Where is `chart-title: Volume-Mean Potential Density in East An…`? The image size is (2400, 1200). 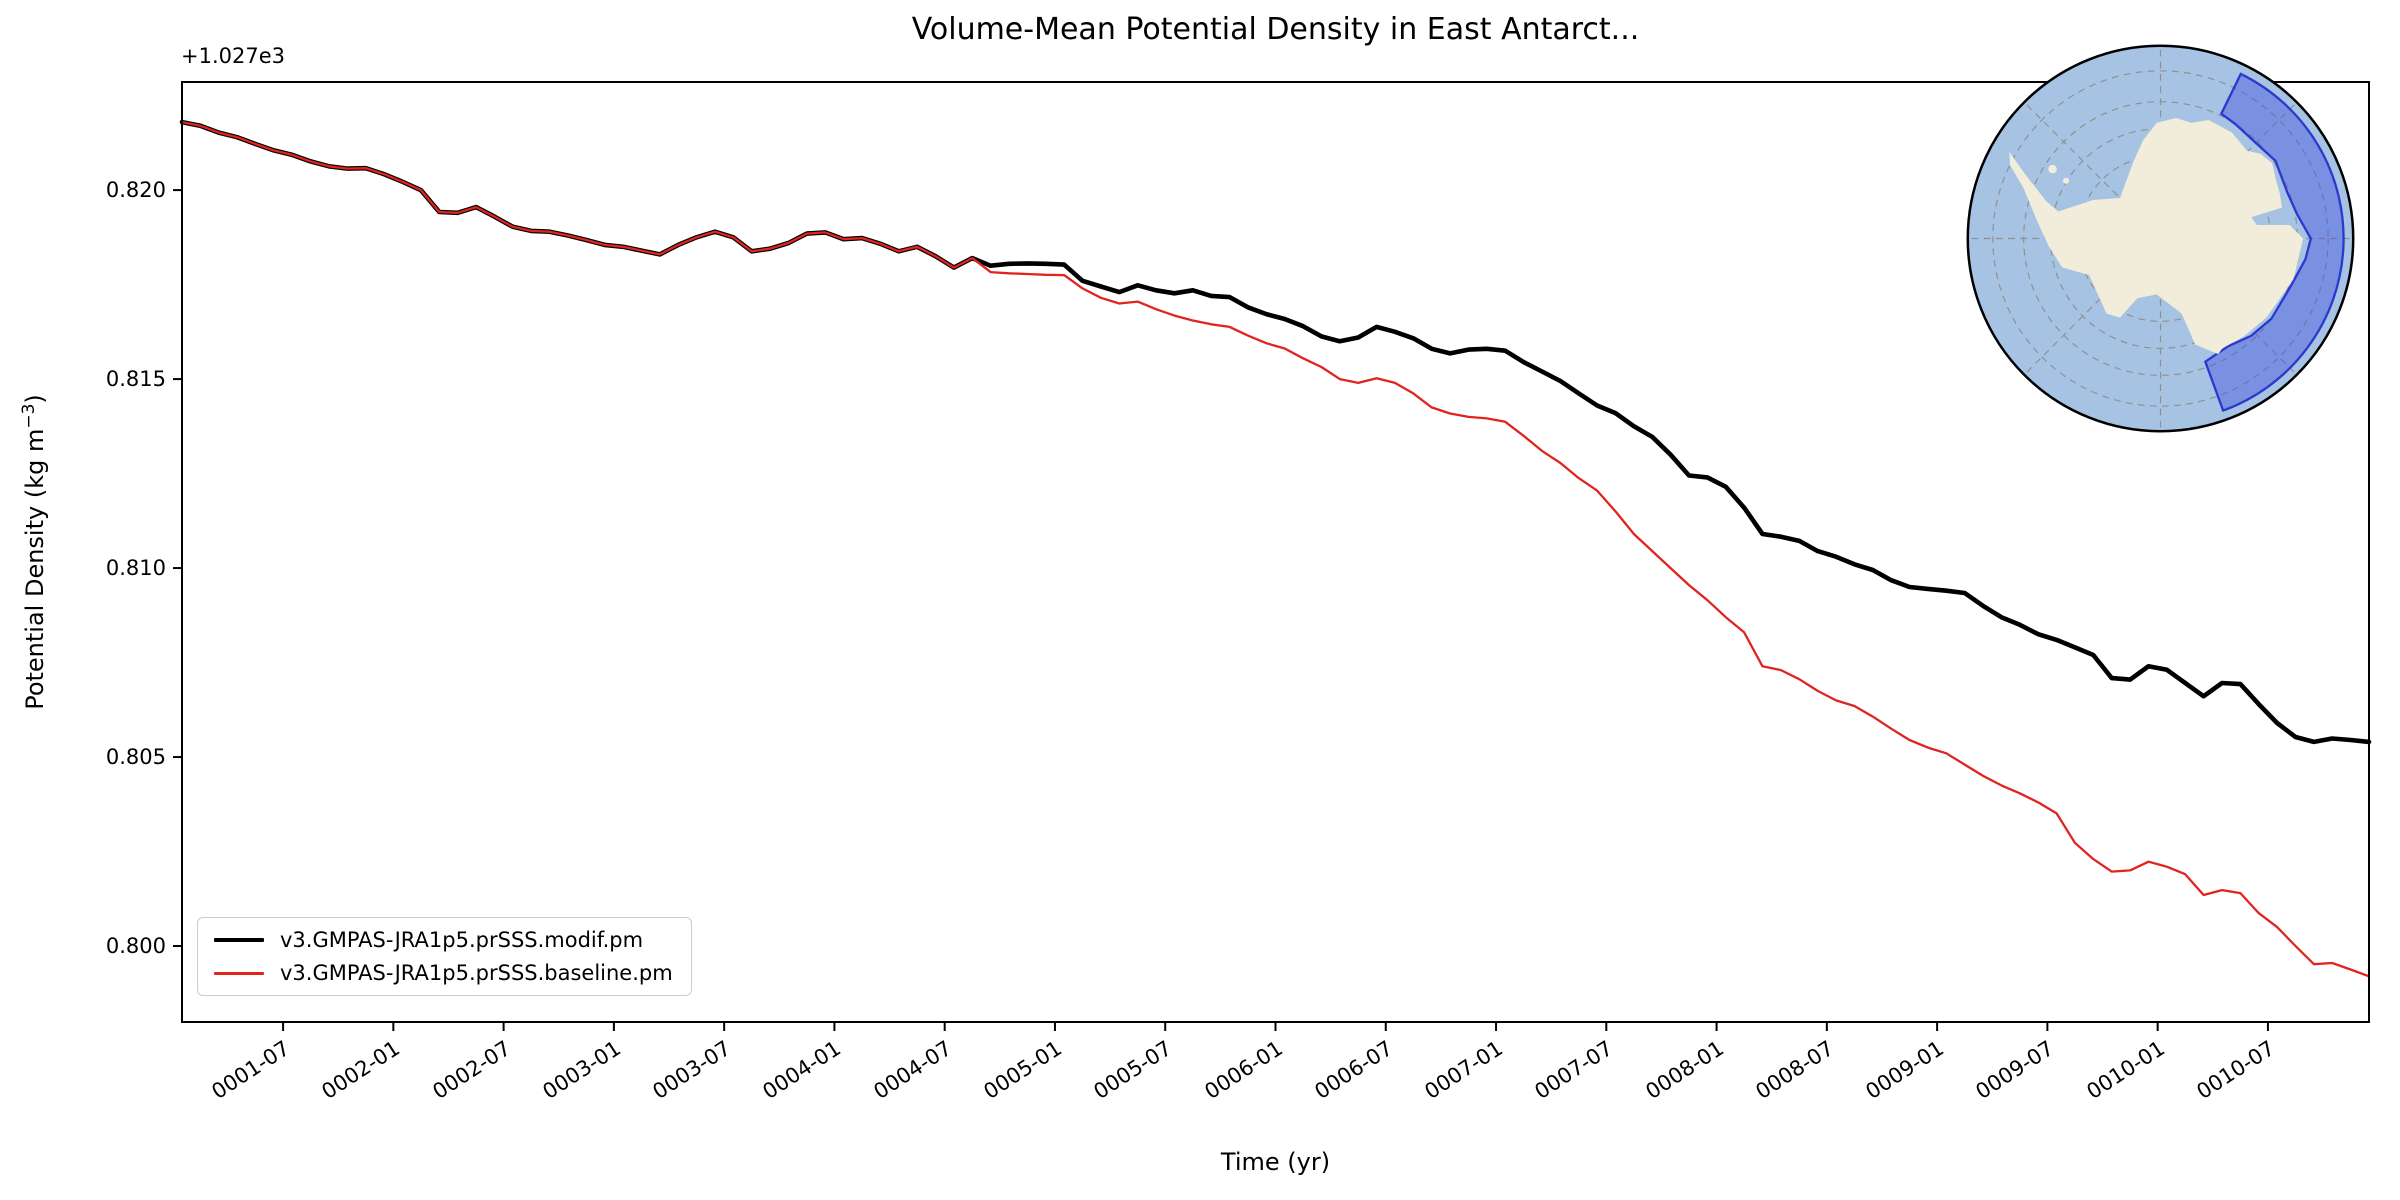
chart-title: Volume-Mean Potential Density in East An… is located at coordinates (1275, 29).